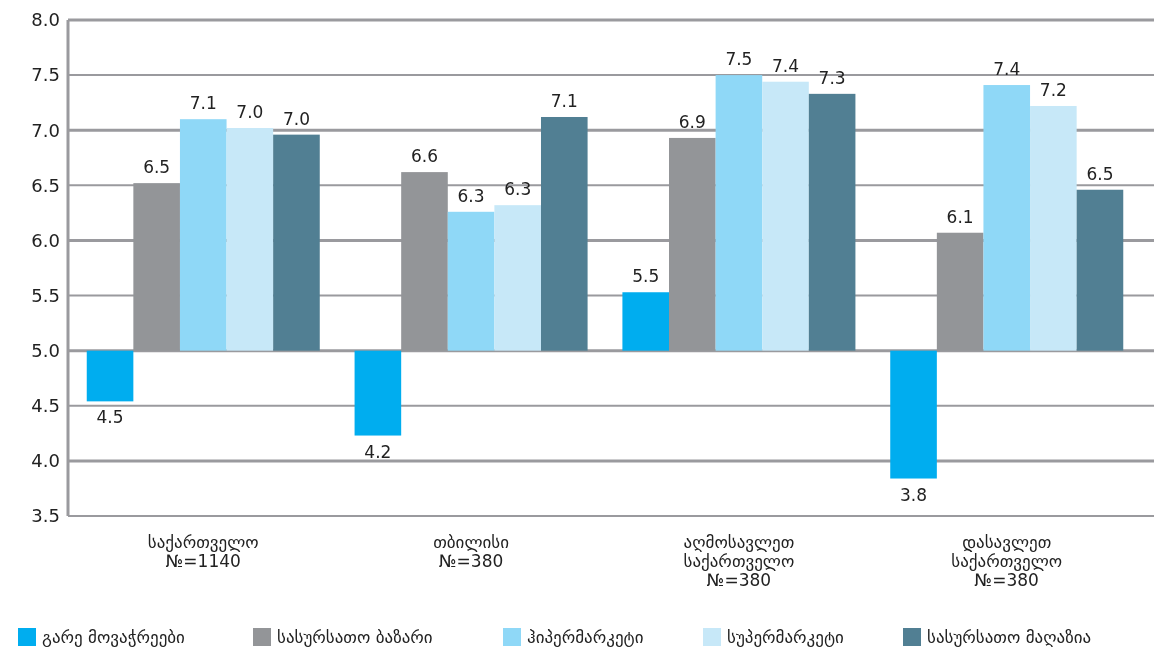  What do you see at coordinates (45, 461) in the screenshot?
I see `y-tick-label: 4.0` at bounding box center [45, 461].